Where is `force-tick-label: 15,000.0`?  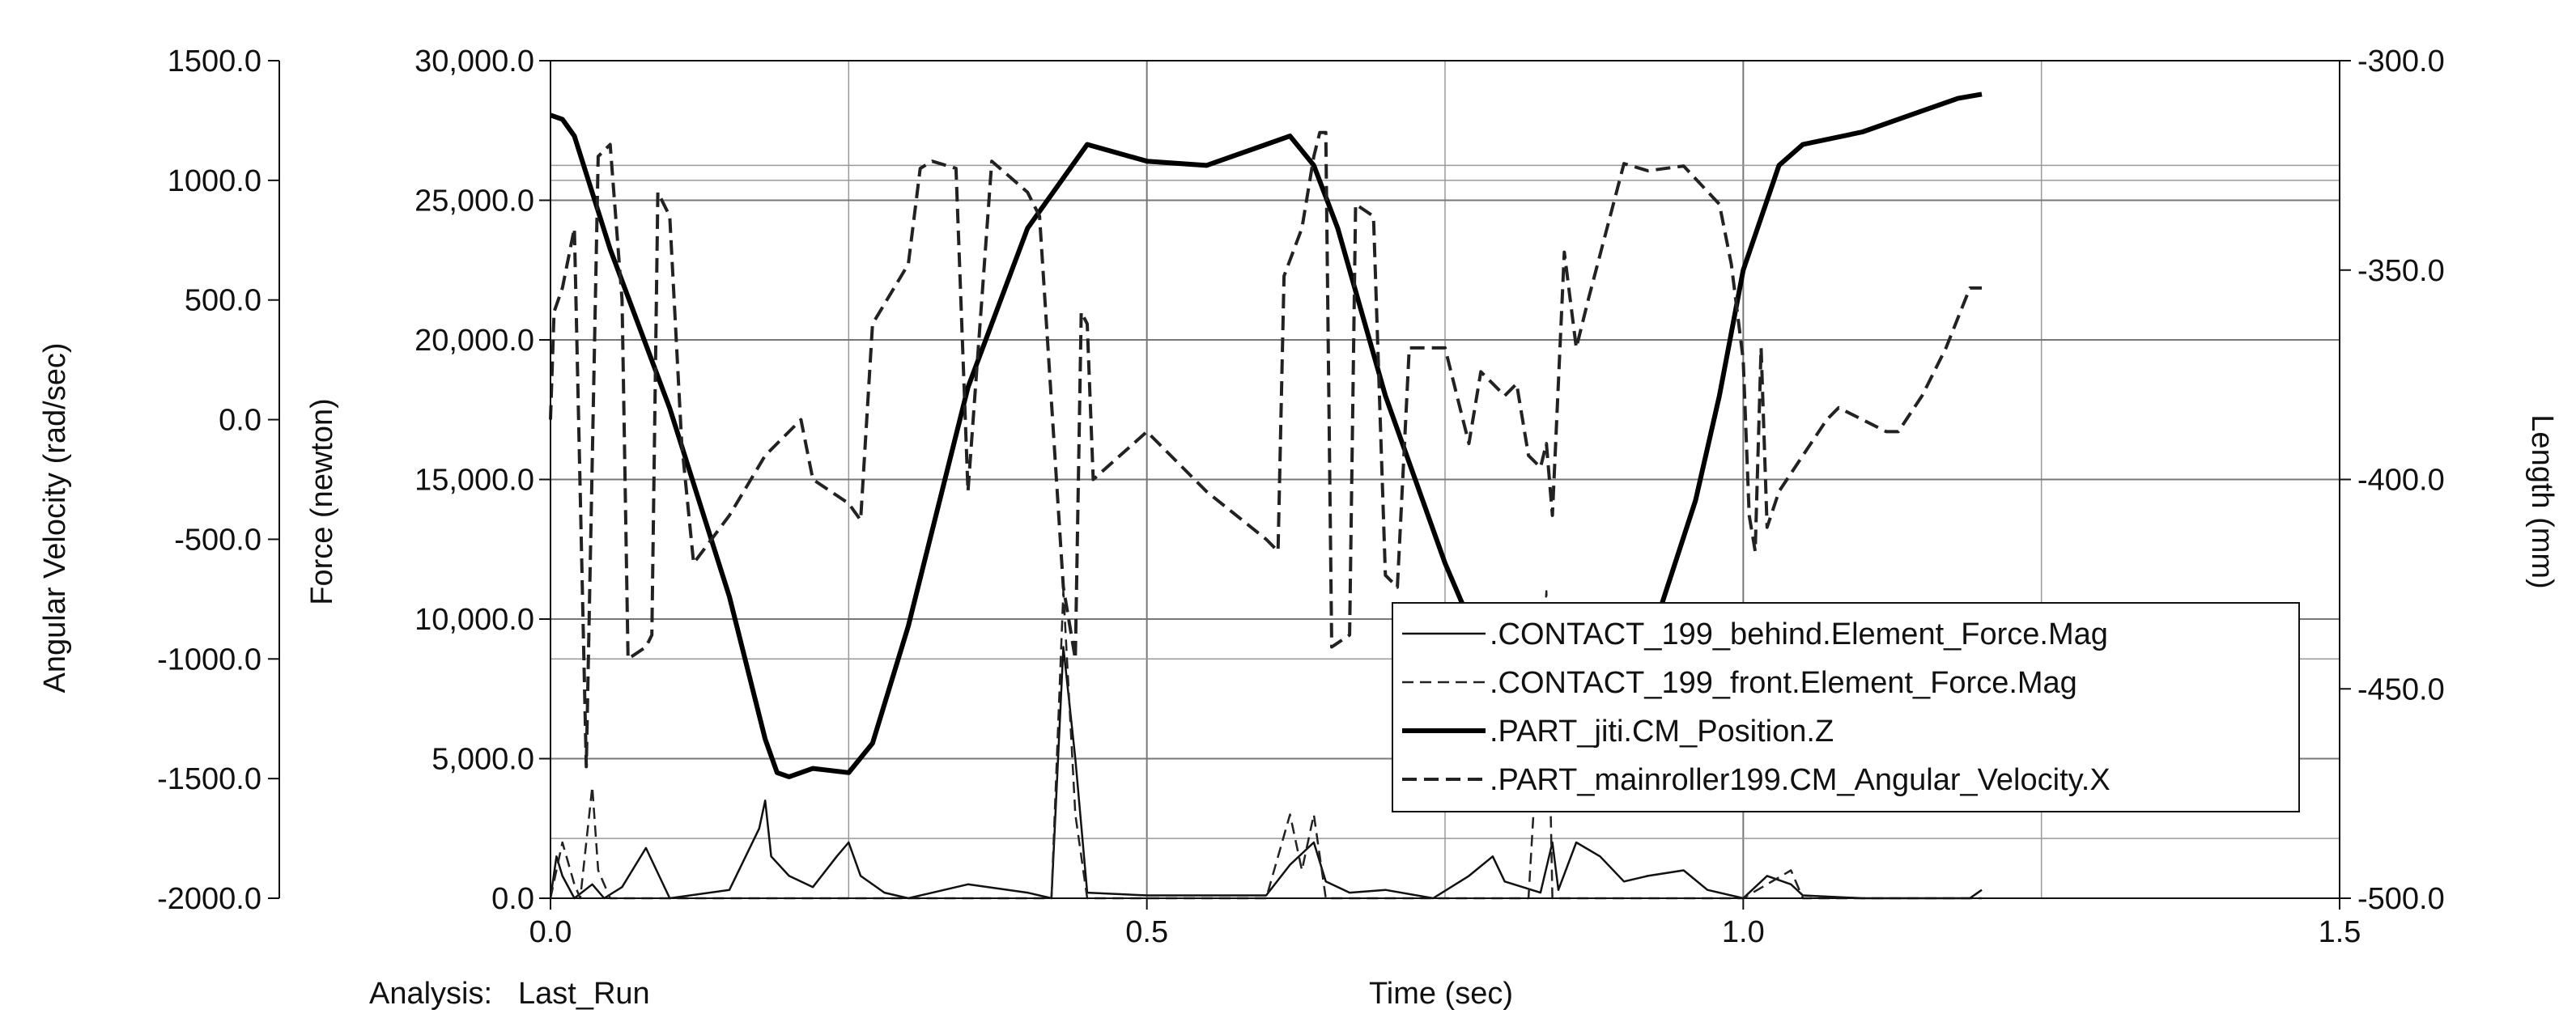 force-tick-label: 15,000.0 is located at coordinates (474, 481).